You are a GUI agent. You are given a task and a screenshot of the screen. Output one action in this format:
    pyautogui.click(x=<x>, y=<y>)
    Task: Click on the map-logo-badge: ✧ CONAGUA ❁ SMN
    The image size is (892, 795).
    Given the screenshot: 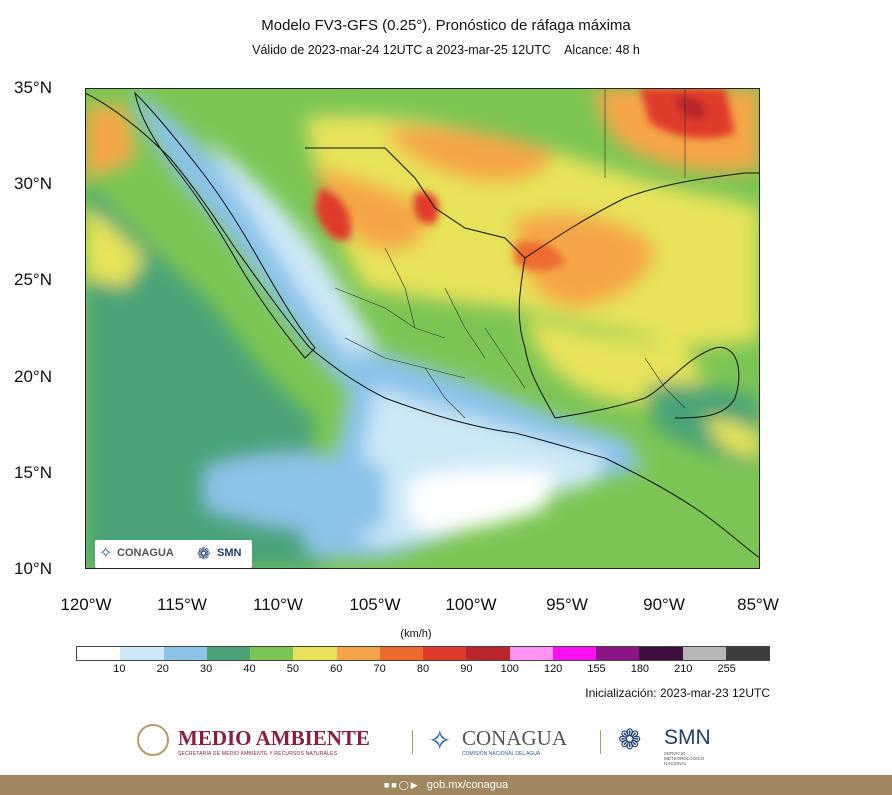 What is the action you would take?
    pyautogui.click(x=173, y=554)
    